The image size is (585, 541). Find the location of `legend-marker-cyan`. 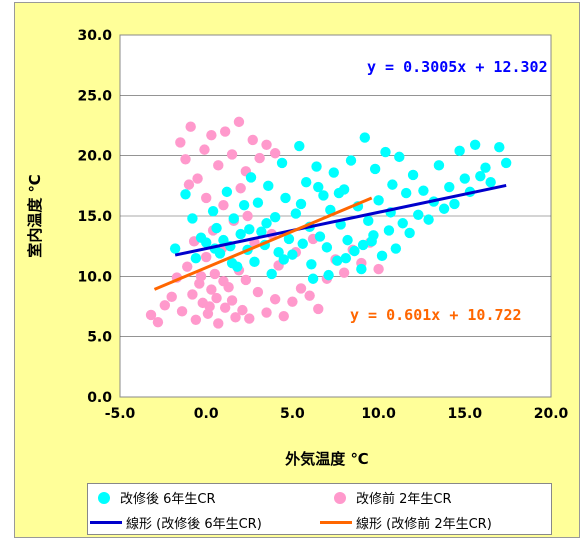

legend-marker-cyan is located at coordinates (104, 497).